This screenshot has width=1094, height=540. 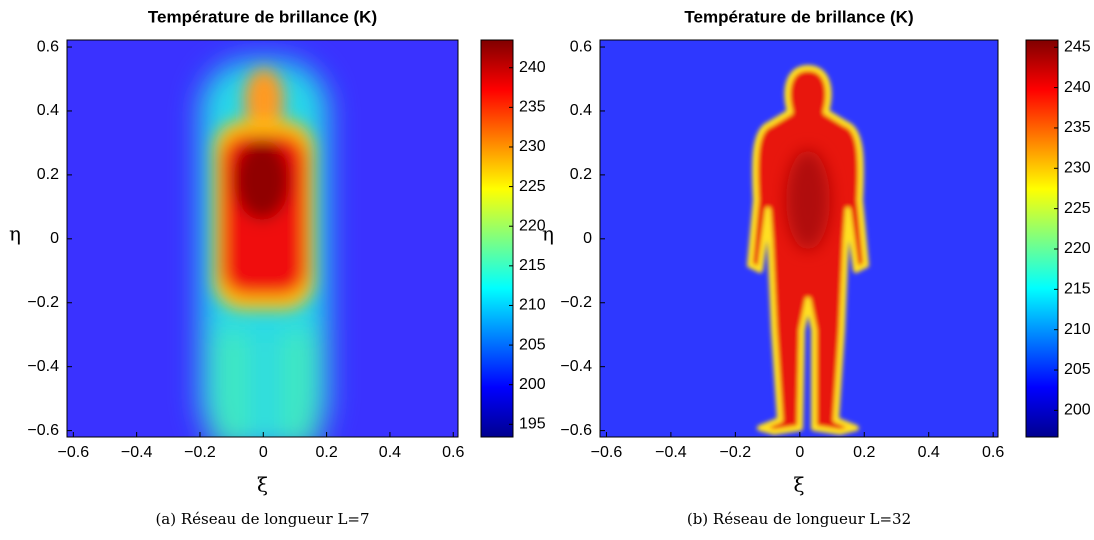 What do you see at coordinates (1077, 46) in the screenshot?
I see `colorbar-tick-label: 245` at bounding box center [1077, 46].